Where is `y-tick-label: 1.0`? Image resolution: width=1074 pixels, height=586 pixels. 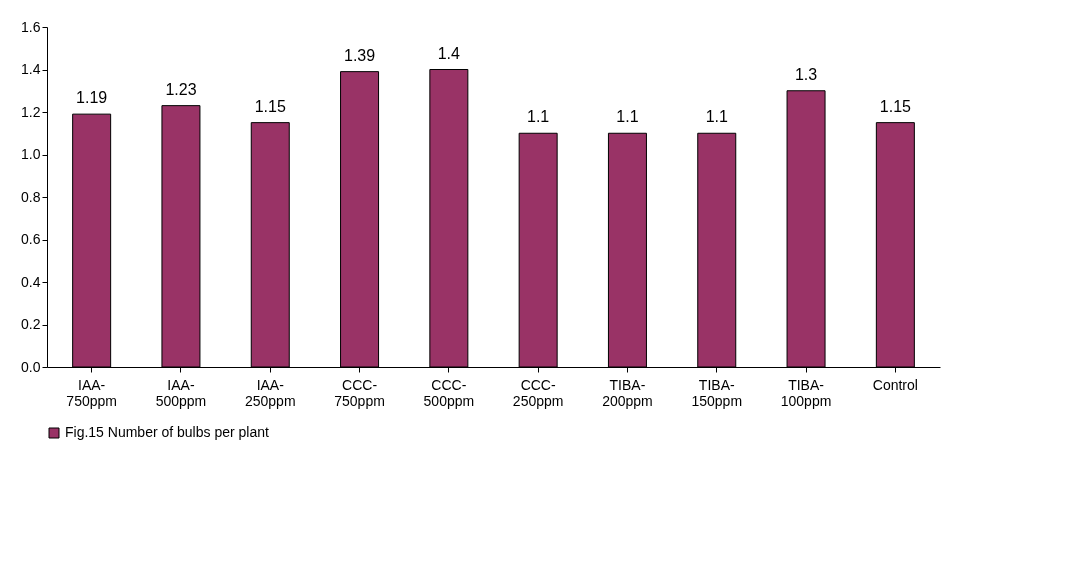 y-tick-label: 1.0 is located at coordinates (31, 154).